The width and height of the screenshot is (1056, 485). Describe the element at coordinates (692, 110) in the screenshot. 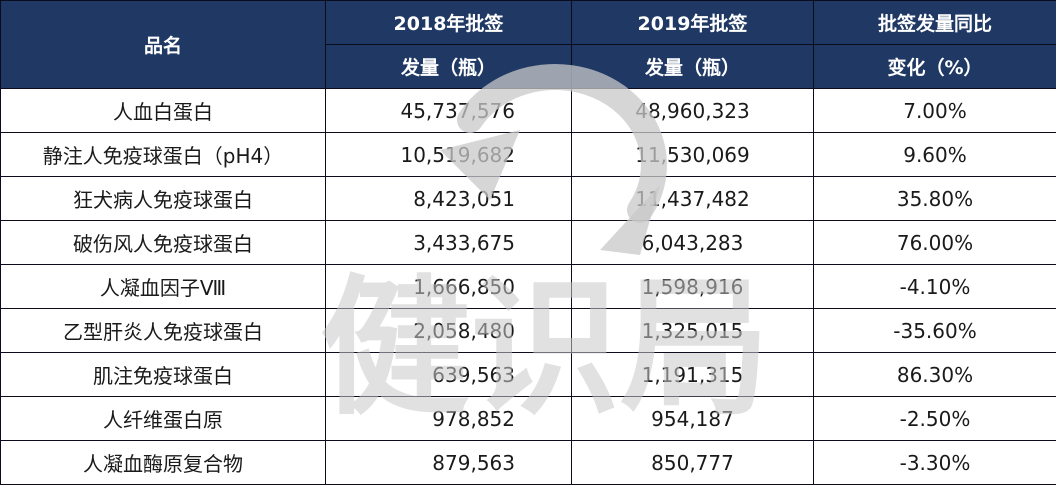

I see `volume-2019: 48,960,323` at that location.